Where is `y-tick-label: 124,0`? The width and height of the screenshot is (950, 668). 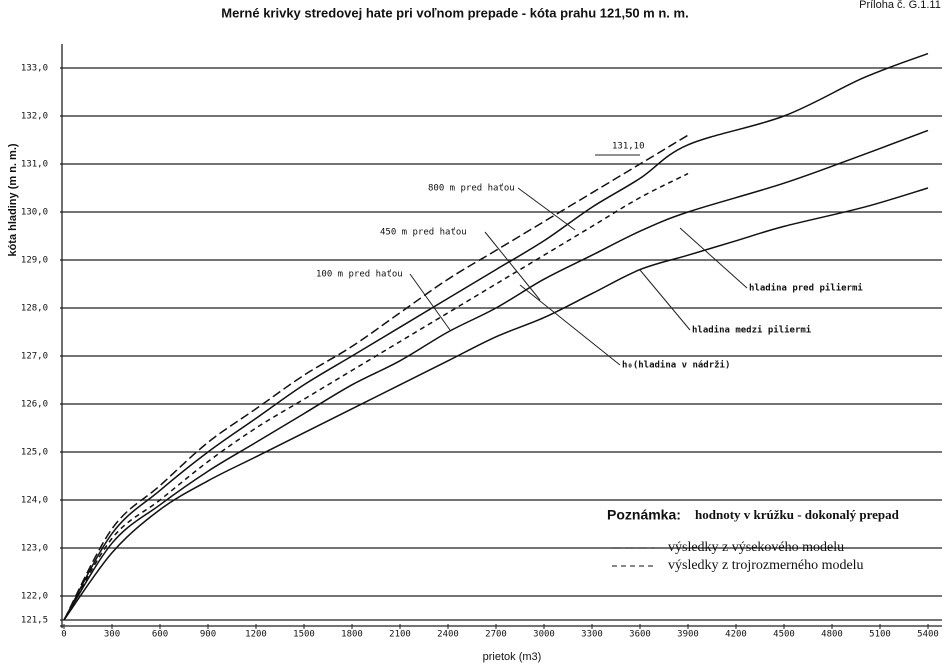
y-tick-label: 124,0 is located at coordinates (34, 501).